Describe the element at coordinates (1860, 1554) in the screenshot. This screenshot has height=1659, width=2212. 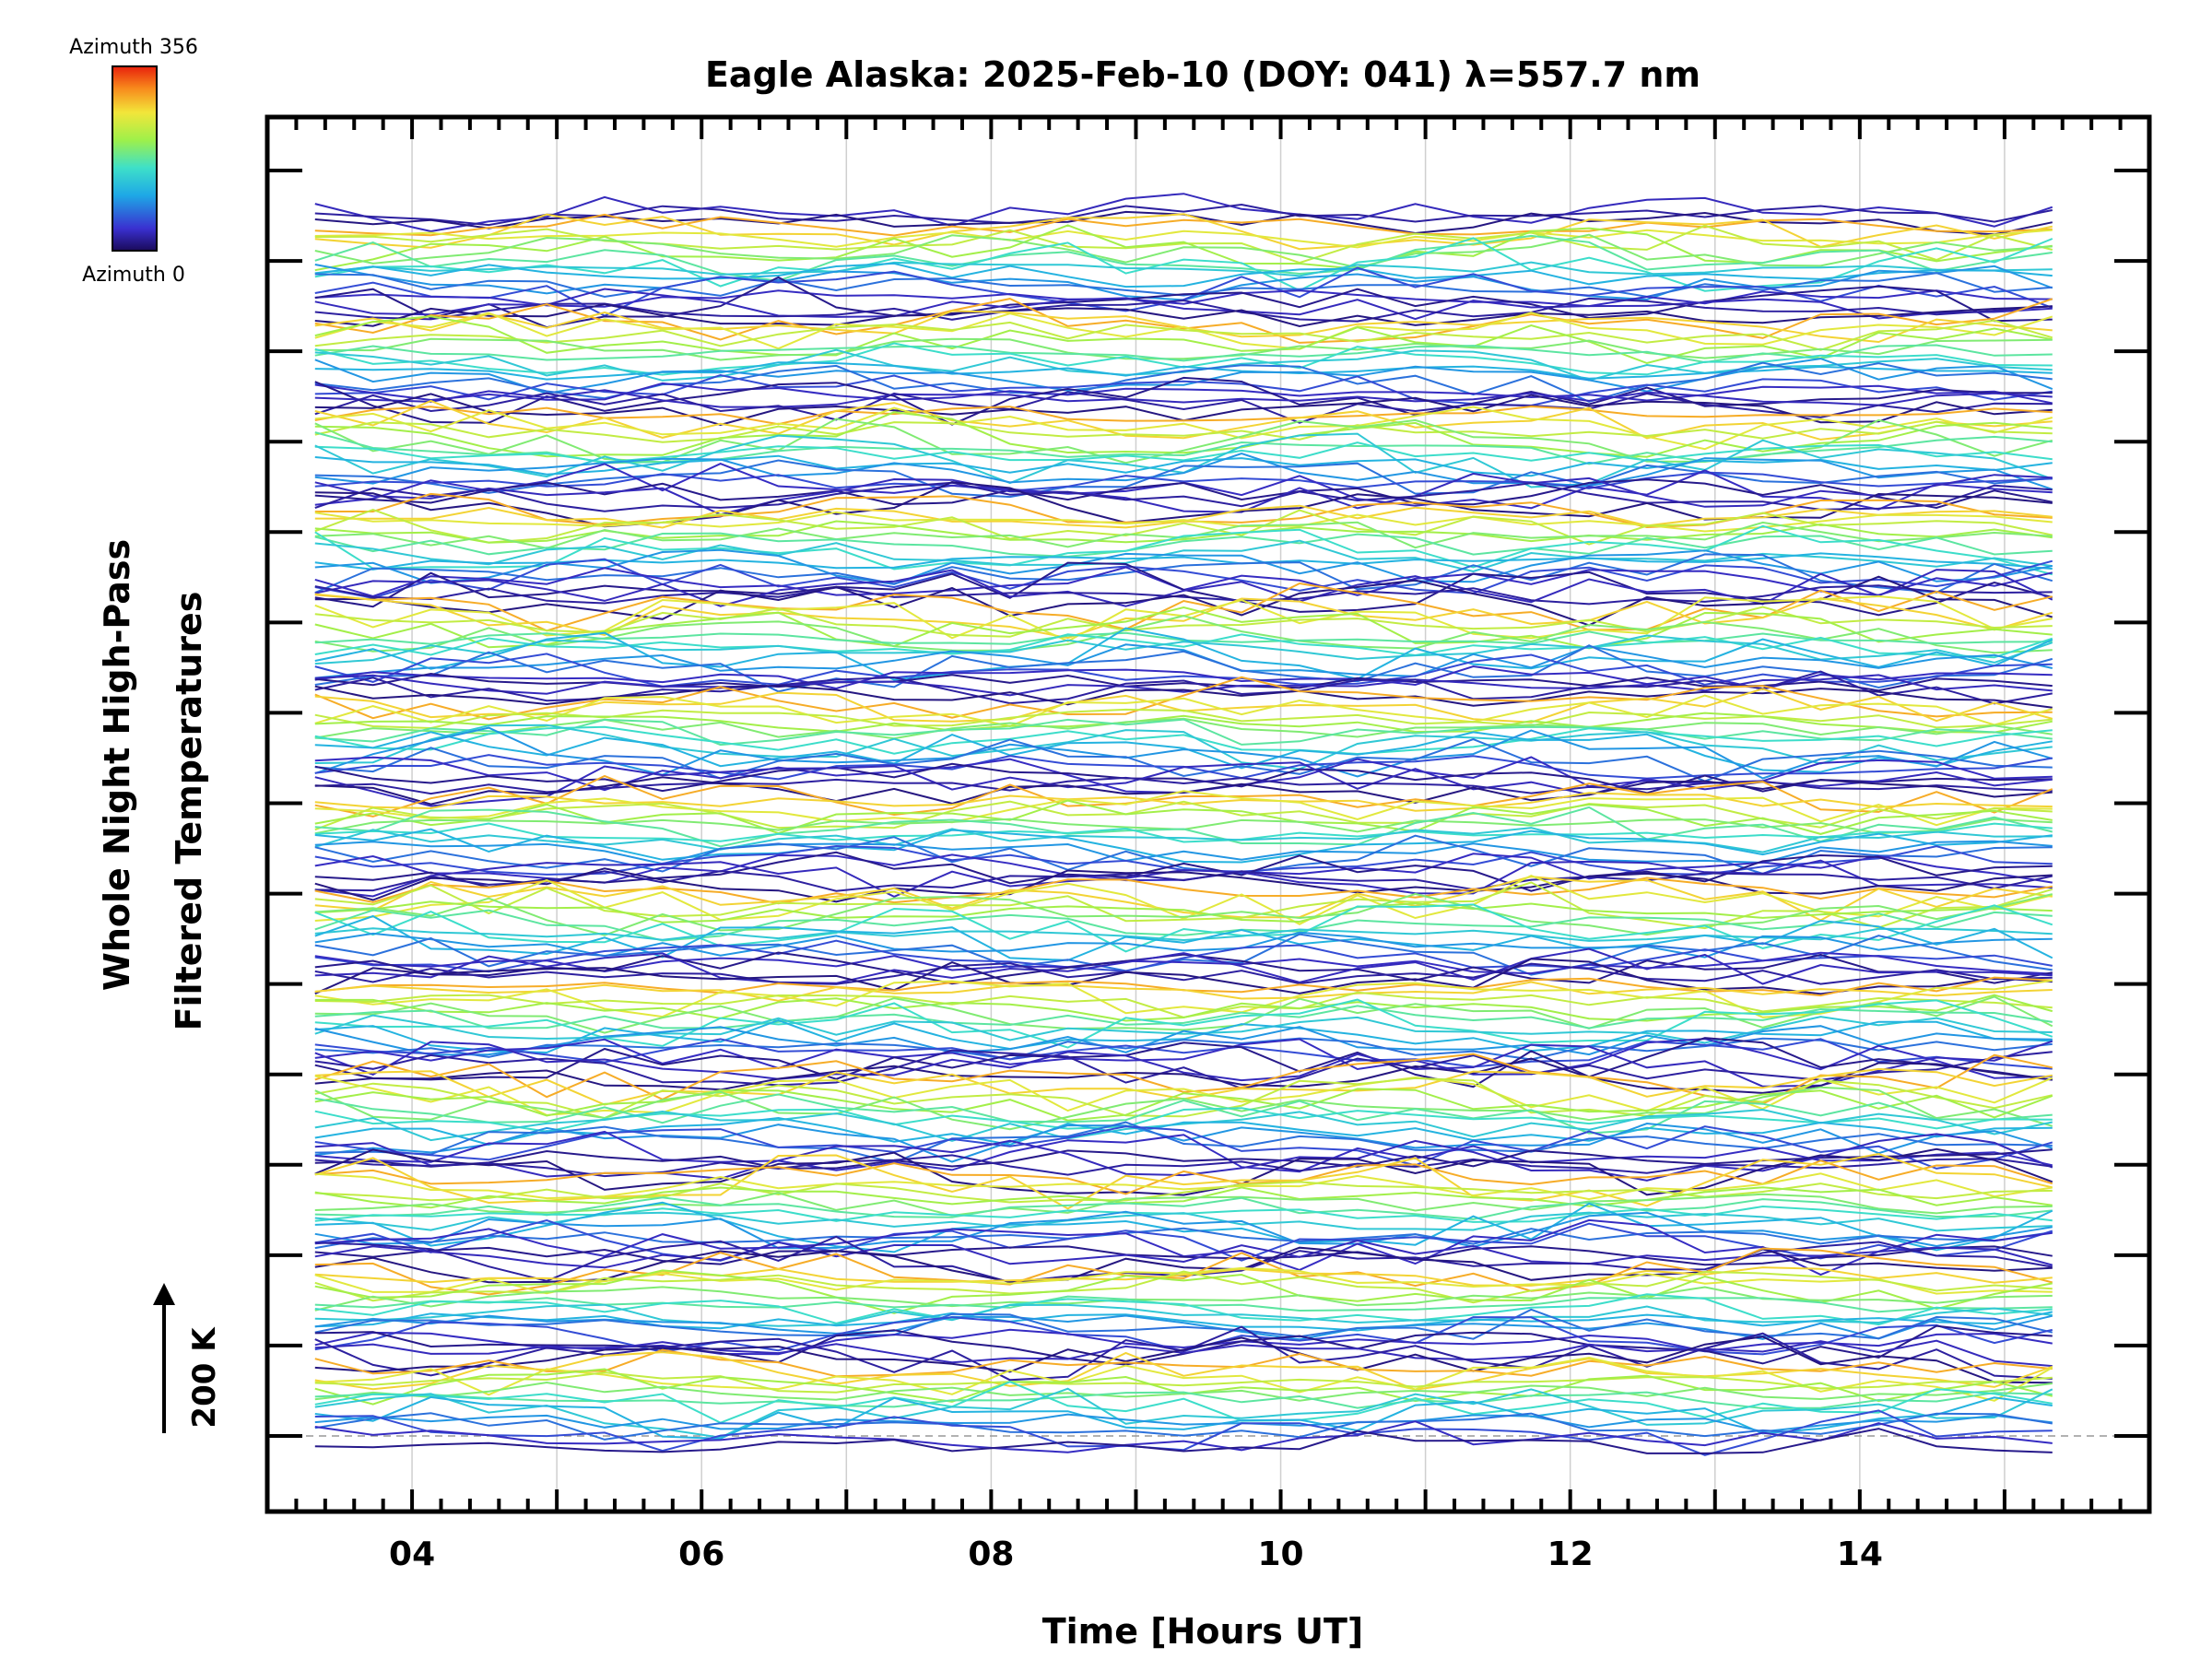
I see `x-tick-label: 14` at that location.